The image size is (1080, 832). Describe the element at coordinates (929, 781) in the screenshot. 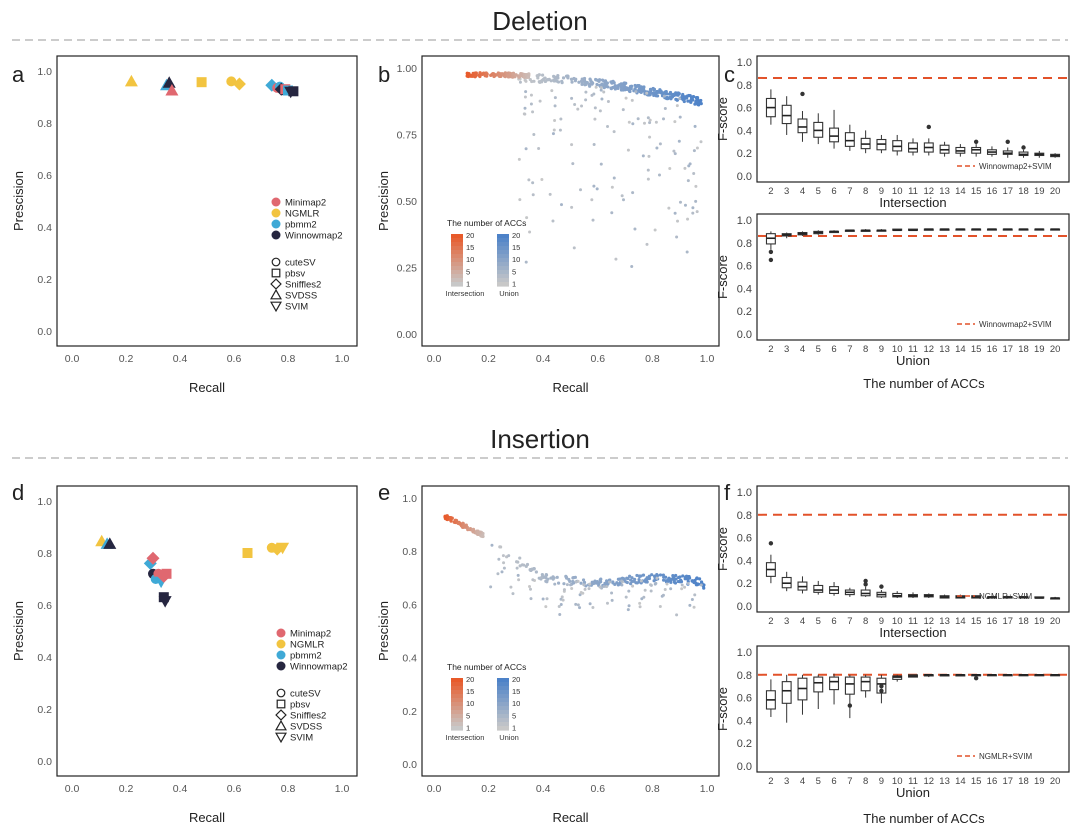

I see `x-tick-label: 12` at that location.